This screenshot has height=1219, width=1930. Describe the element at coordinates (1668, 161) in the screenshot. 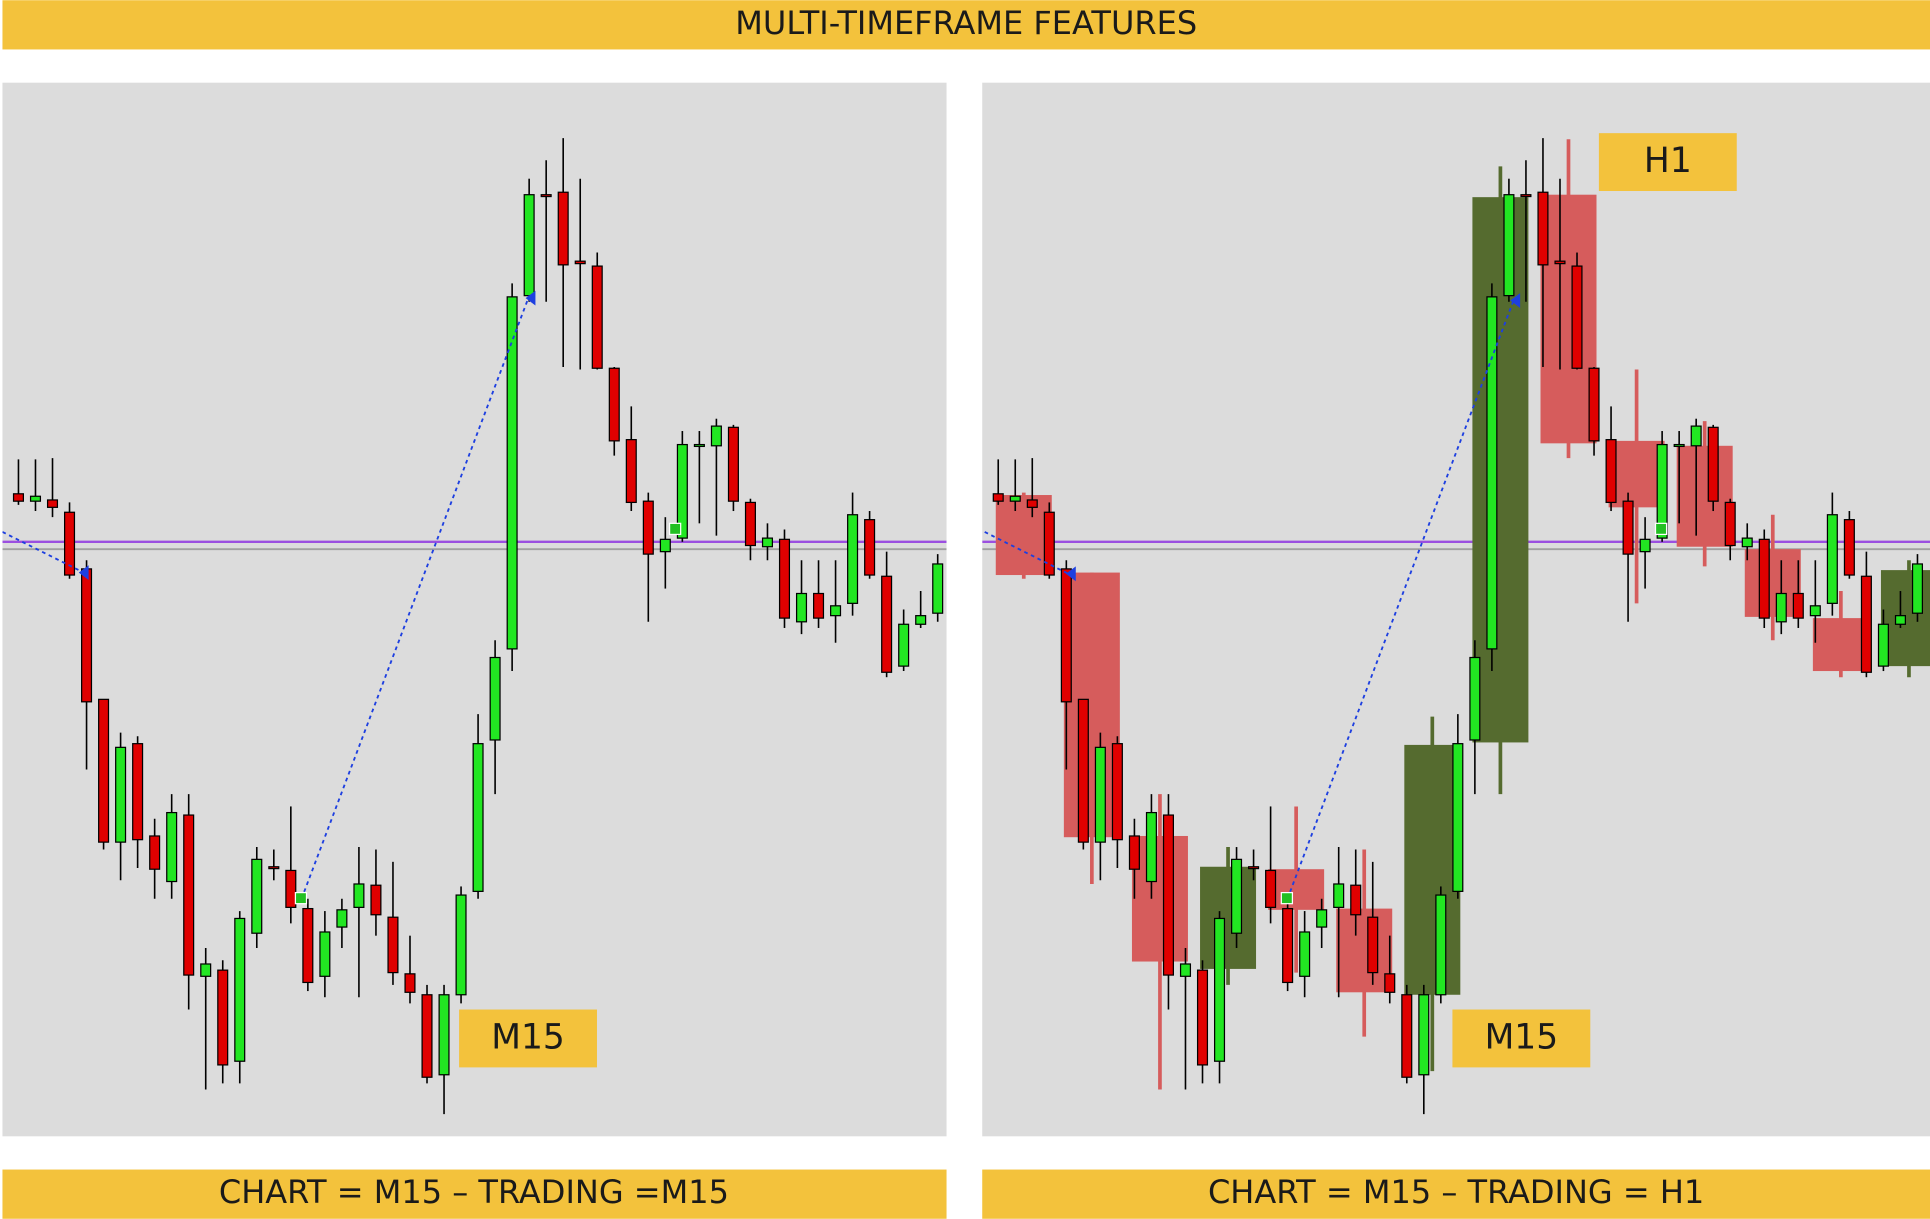

I see `timeframe-label: H1` at that location.